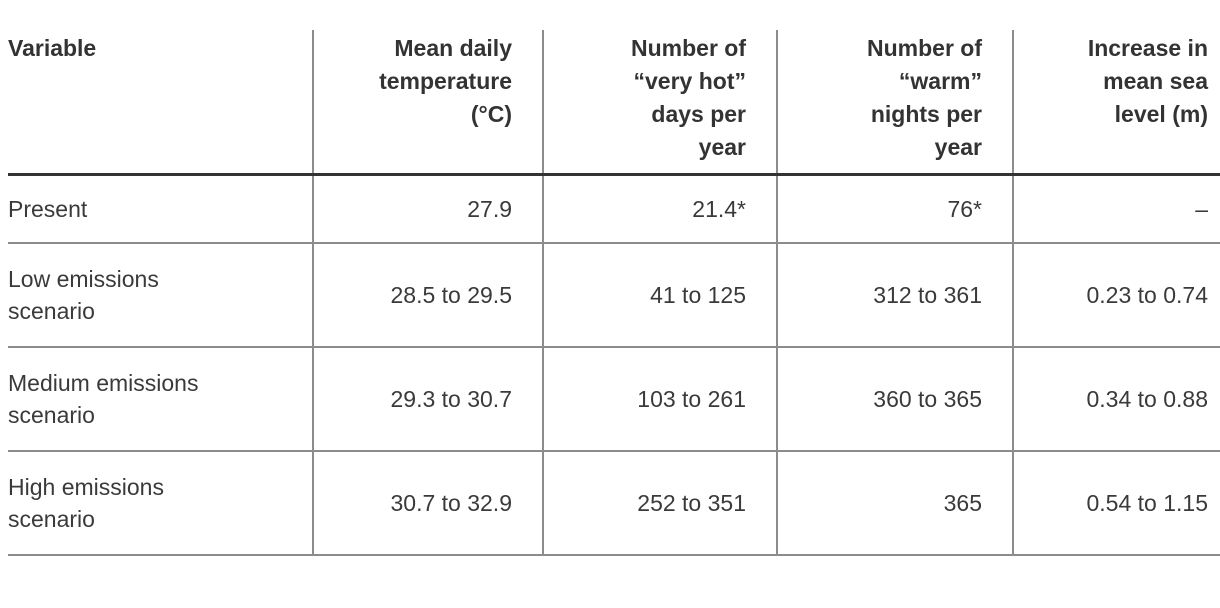 This screenshot has width=1220, height=608. I want to click on cell-mean-temp: 29.3 to 30.7, so click(427, 399).